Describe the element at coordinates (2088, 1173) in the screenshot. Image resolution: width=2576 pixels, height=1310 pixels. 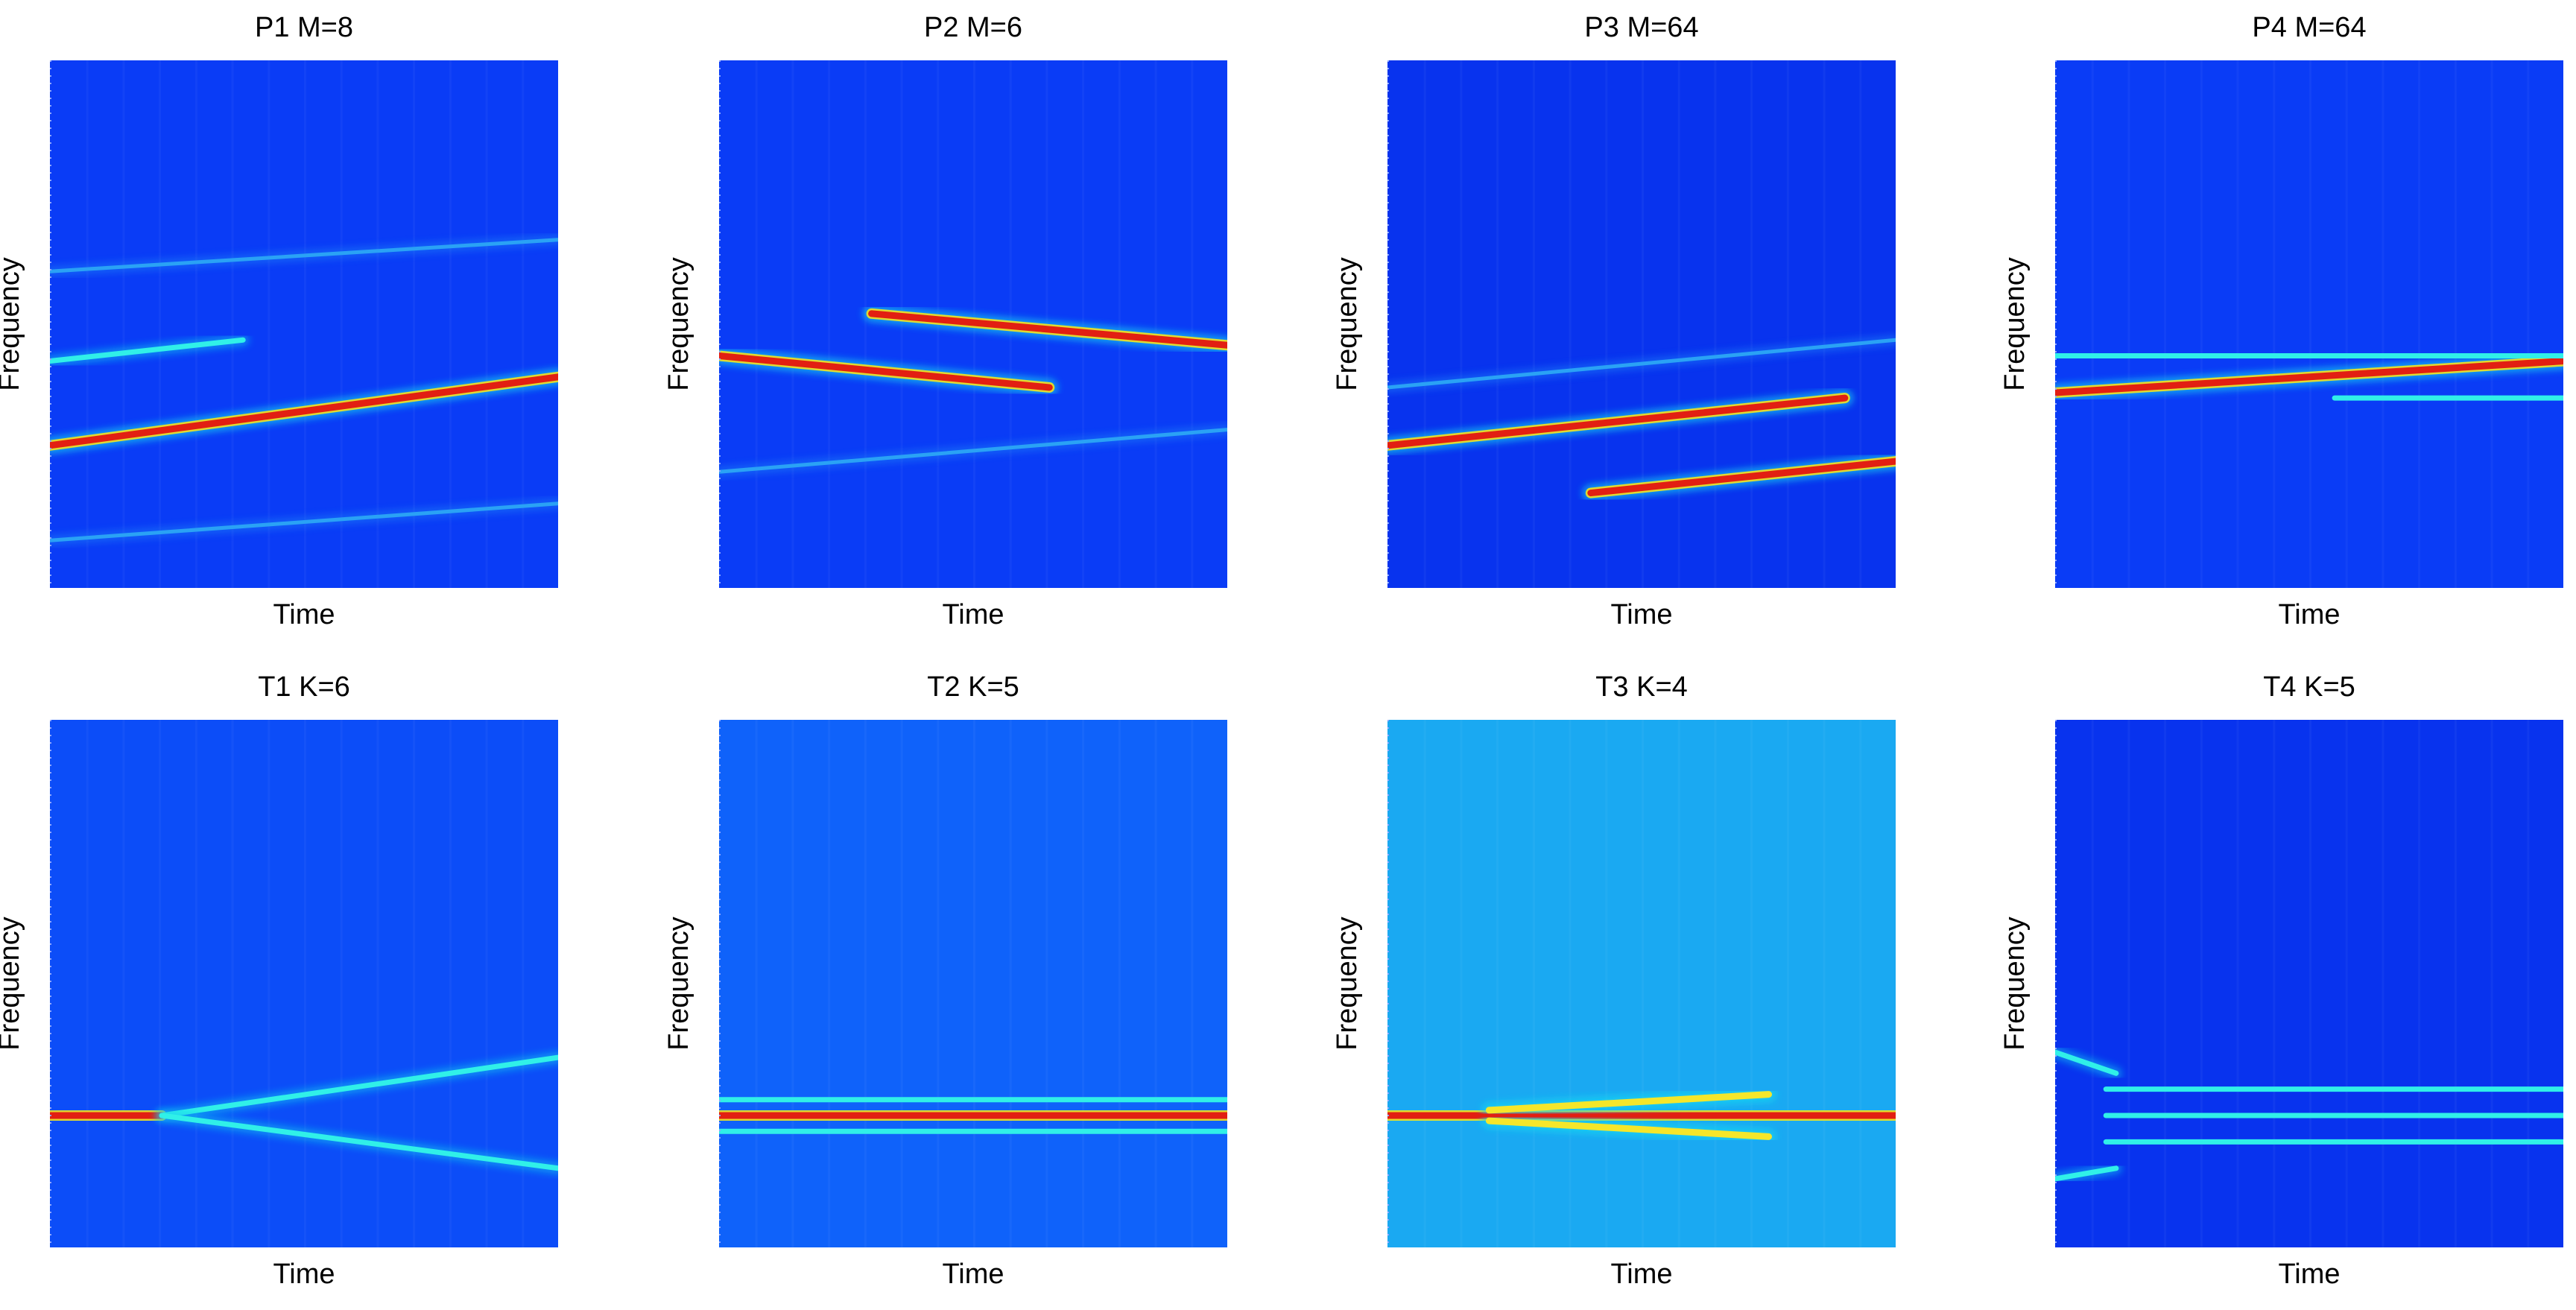
I see `ridge-lower-edge` at that location.